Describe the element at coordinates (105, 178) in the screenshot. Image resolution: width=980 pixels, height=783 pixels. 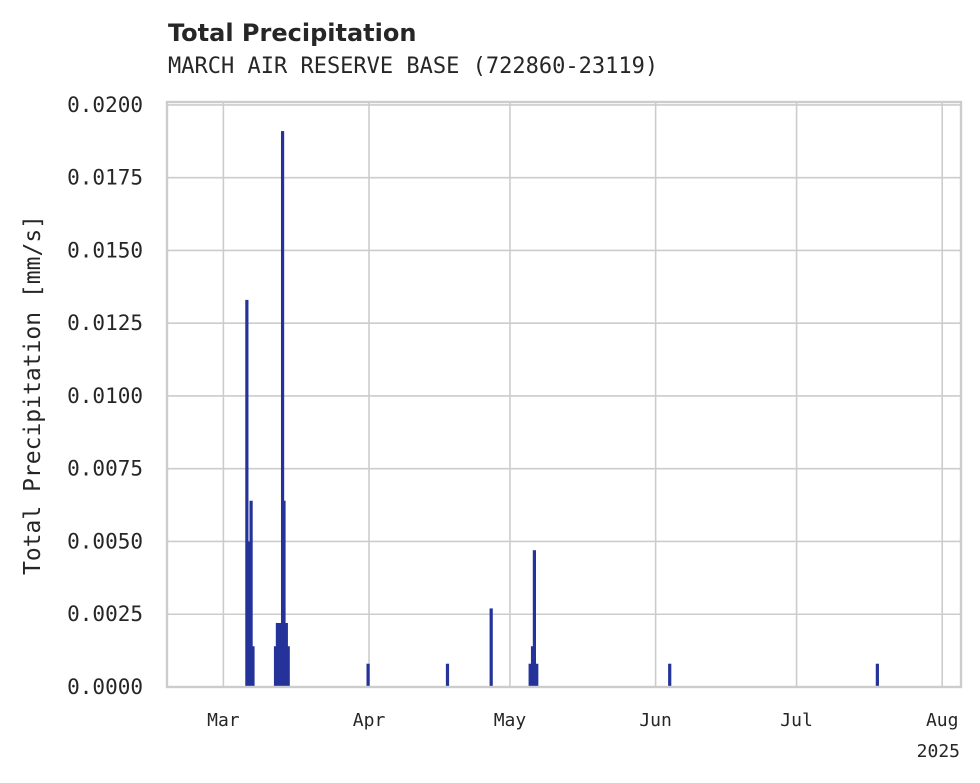
I see `y-tick-label: 0.0175` at that location.